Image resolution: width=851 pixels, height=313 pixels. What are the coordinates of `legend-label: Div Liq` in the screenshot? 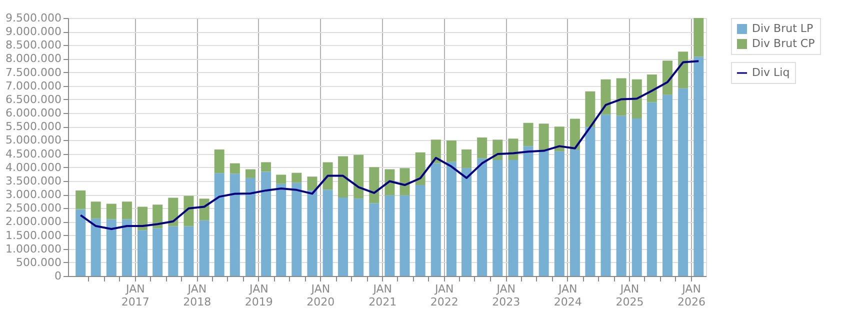 It's located at (771, 72).